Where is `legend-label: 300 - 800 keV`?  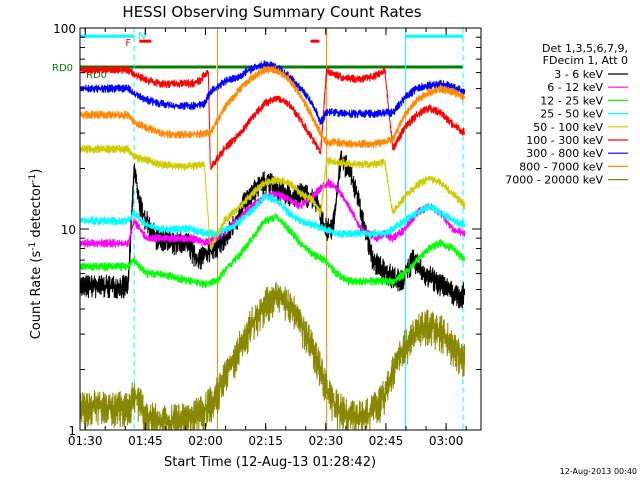 legend-label: 300 - 800 keV is located at coordinates (564, 153).